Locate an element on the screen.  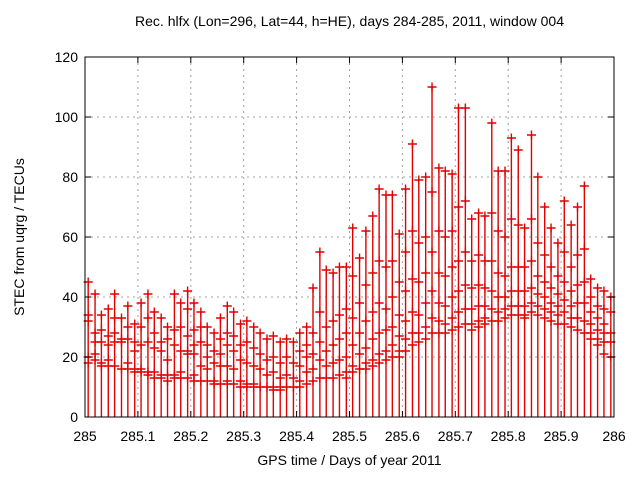
y-tick-label: 20 is located at coordinates (70, 357).